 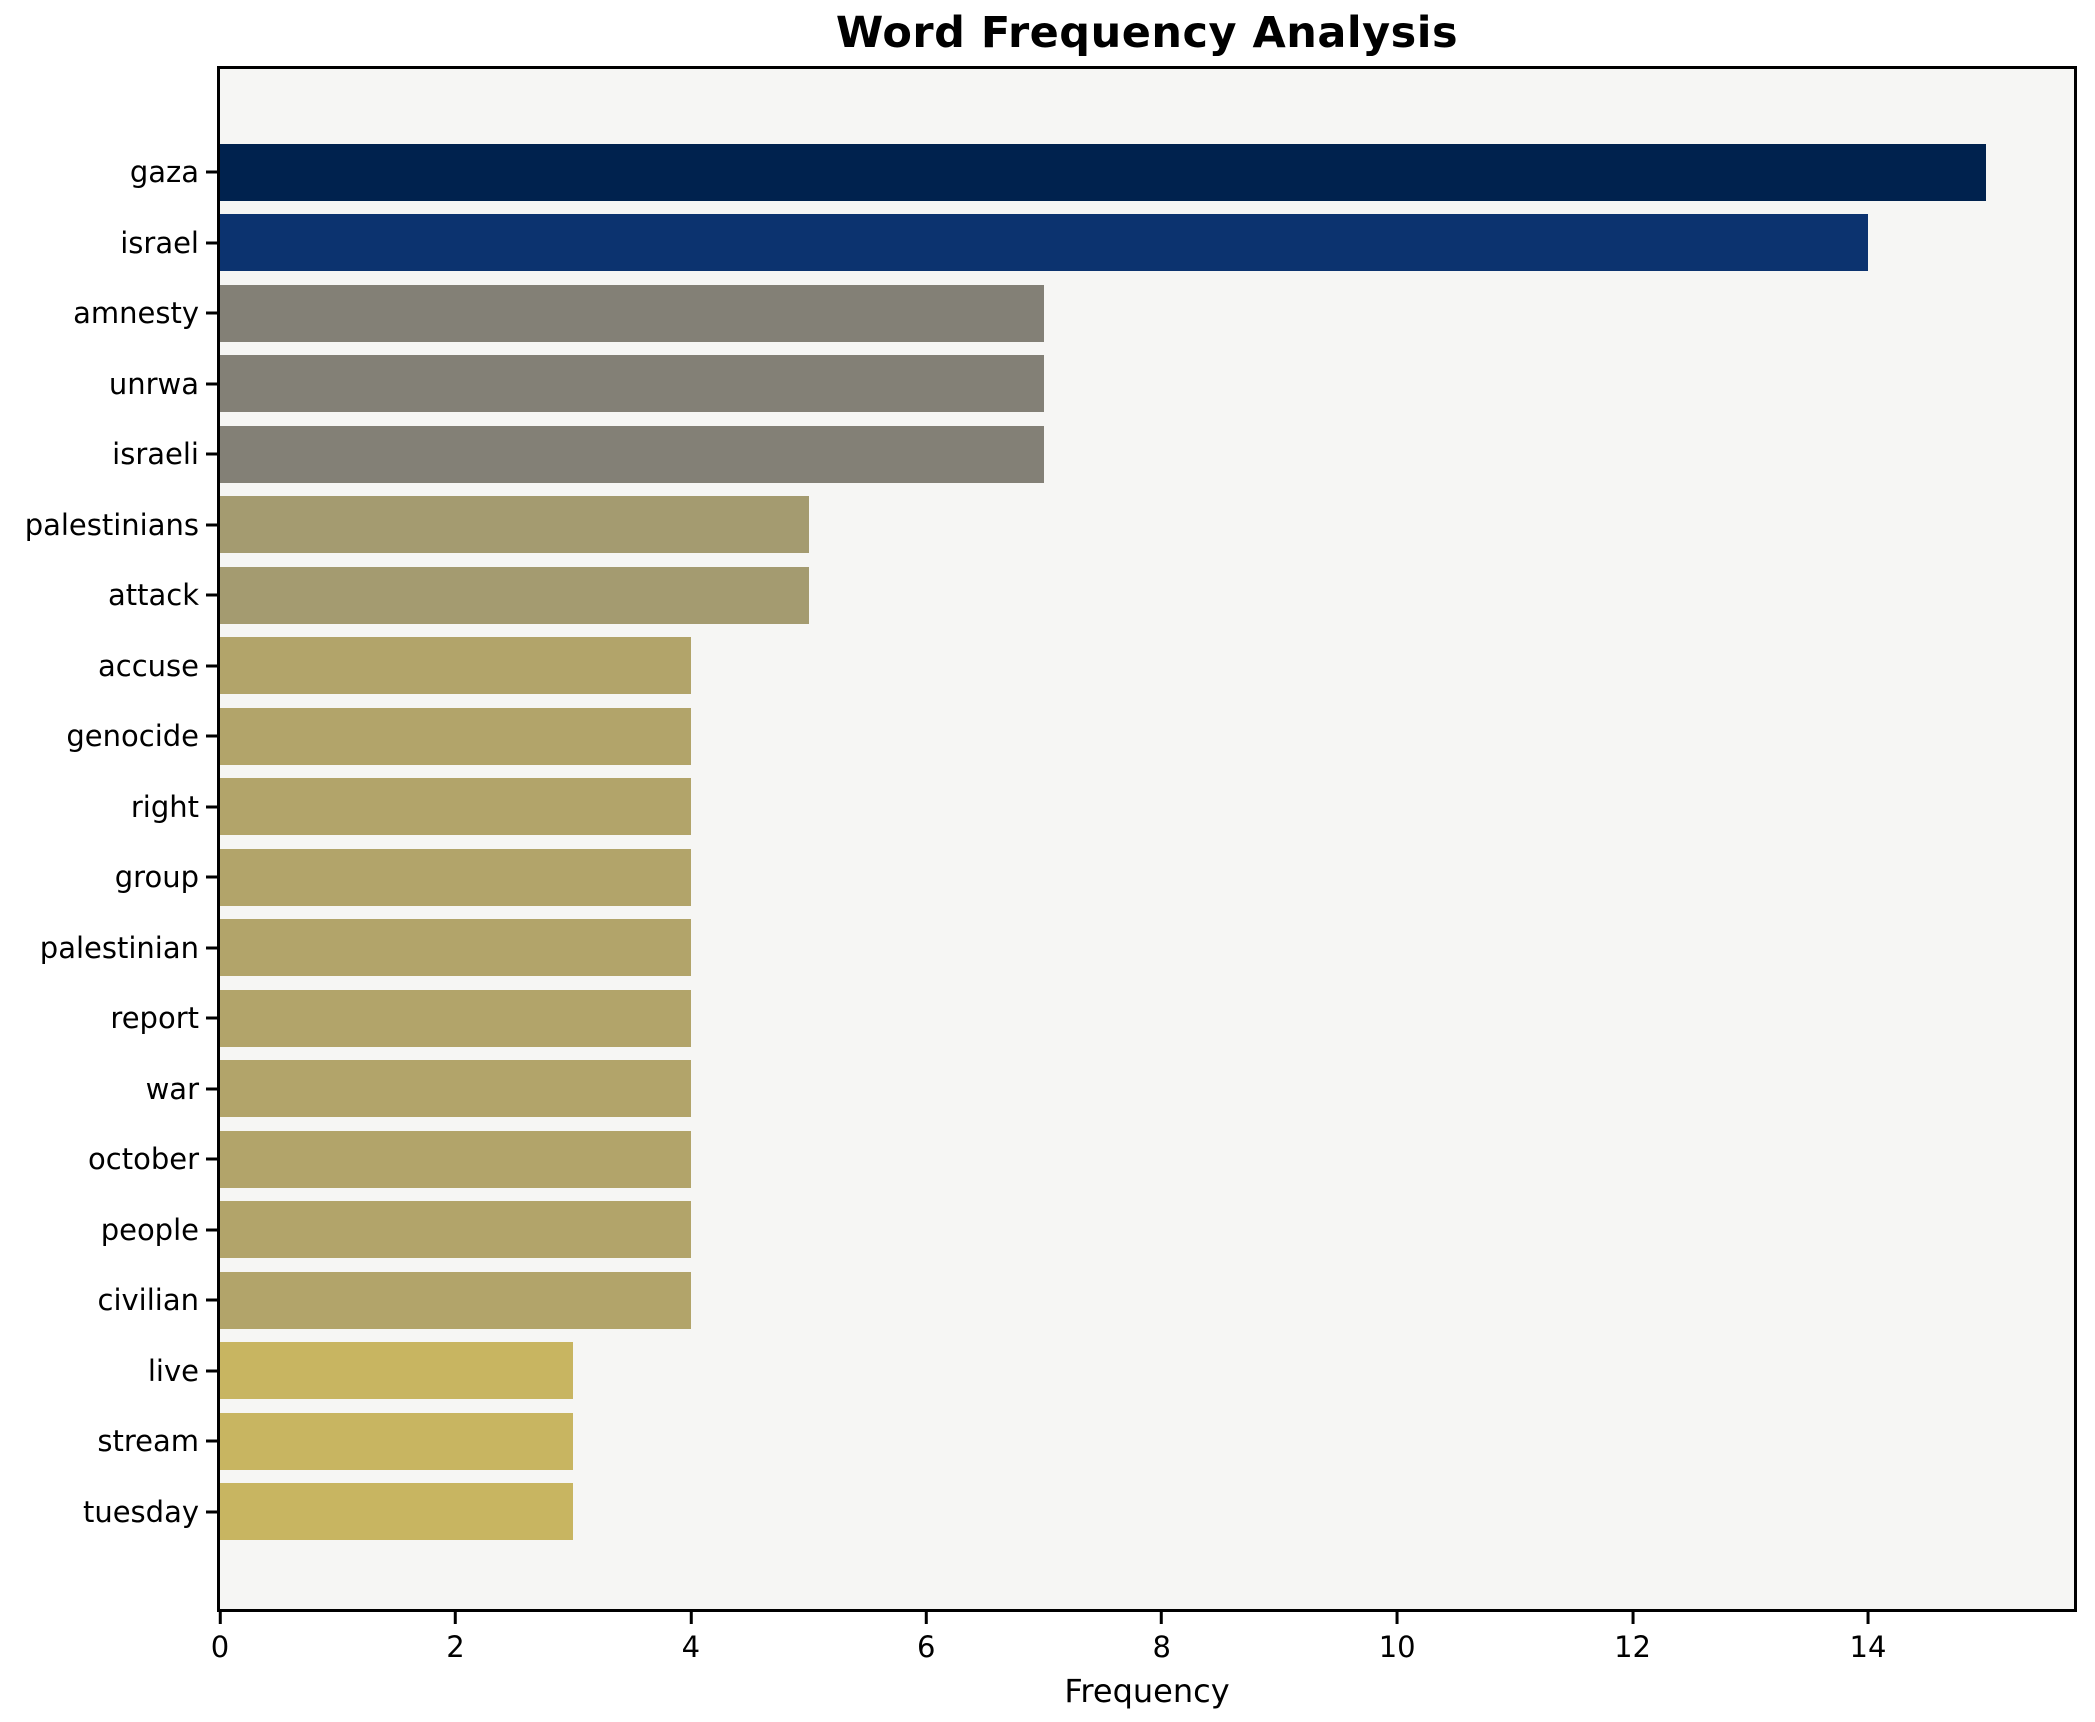 I want to click on bar-row: people, so click(x=1087, y=1230).